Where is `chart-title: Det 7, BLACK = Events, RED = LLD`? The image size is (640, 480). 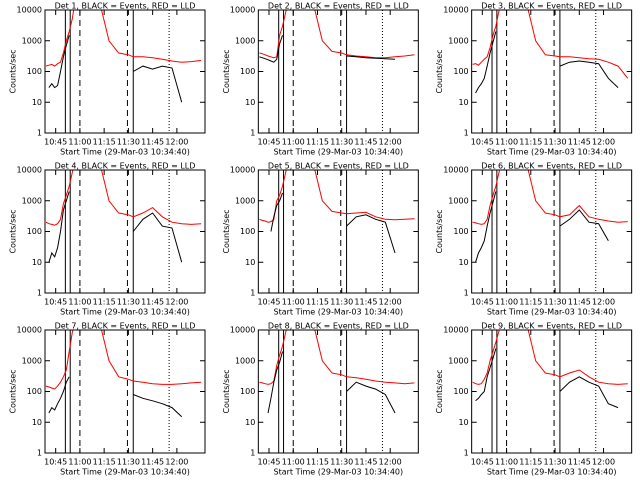 chart-title: Det 7, BLACK = Events, RED = LLD is located at coordinates (125, 326).